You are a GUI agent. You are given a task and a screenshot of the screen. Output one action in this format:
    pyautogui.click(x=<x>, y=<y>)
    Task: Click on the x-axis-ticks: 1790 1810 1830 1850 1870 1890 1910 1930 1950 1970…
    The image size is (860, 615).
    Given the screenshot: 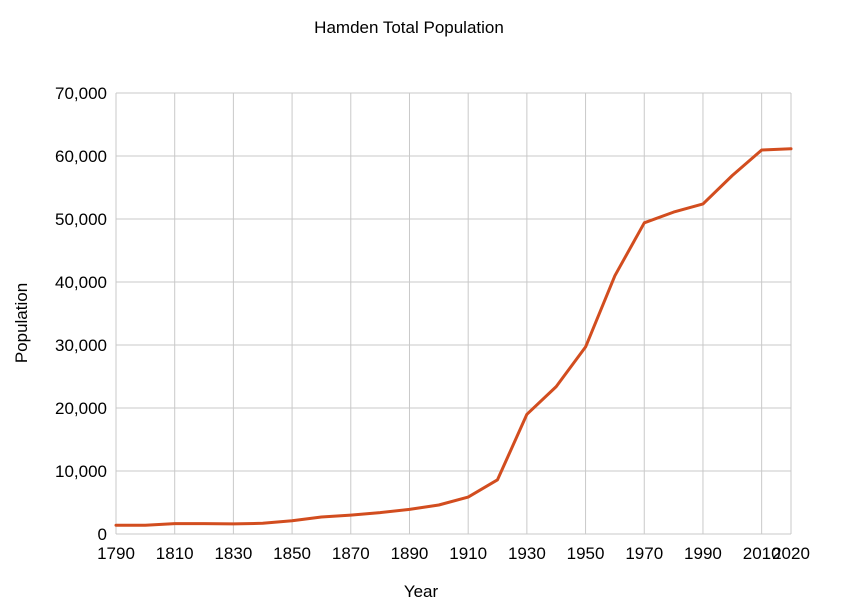 What is the action you would take?
    pyautogui.click(x=453, y=553)
    